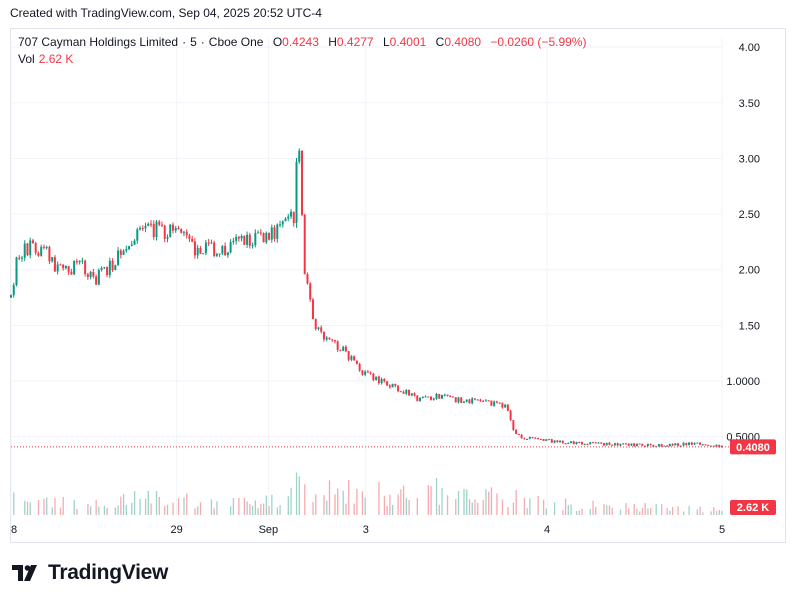 The width and height of the screenshot is (798, 603). I want to click on last-price-badge-bg, so click(753, 447).